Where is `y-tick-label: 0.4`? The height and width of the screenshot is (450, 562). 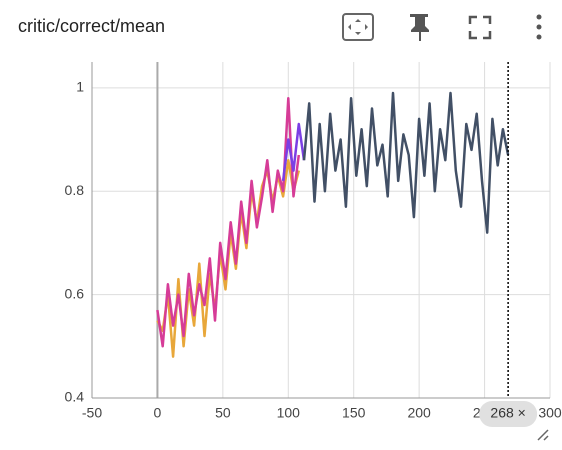 y-tick-label: 0.4 is located at coordinates (75, 397).